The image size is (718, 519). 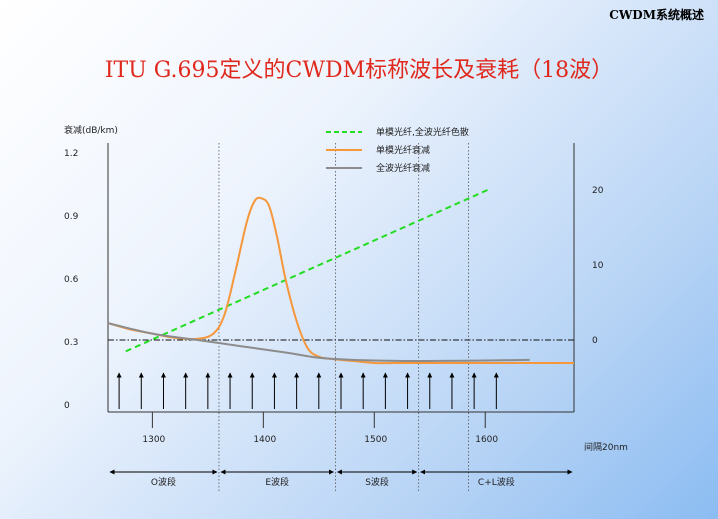 What do you see at coordinates (67, 406) in the screenshot?
I see `y-tick-label: 0` at bounding box center [67, 406].